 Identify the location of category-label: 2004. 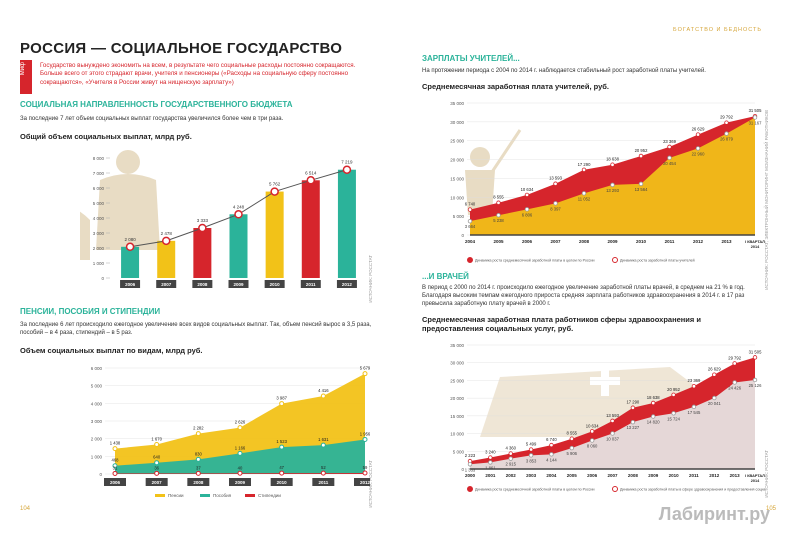
(551, 475).